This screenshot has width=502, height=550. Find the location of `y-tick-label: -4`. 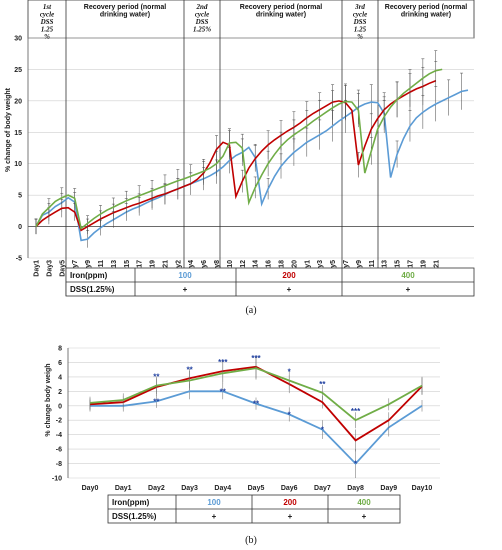

y-tick-label: -4 is located at coordinates (59, 435).